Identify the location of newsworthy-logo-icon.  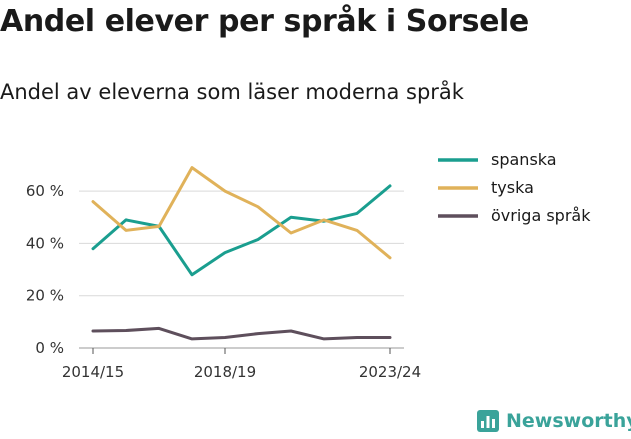
(488, 421).